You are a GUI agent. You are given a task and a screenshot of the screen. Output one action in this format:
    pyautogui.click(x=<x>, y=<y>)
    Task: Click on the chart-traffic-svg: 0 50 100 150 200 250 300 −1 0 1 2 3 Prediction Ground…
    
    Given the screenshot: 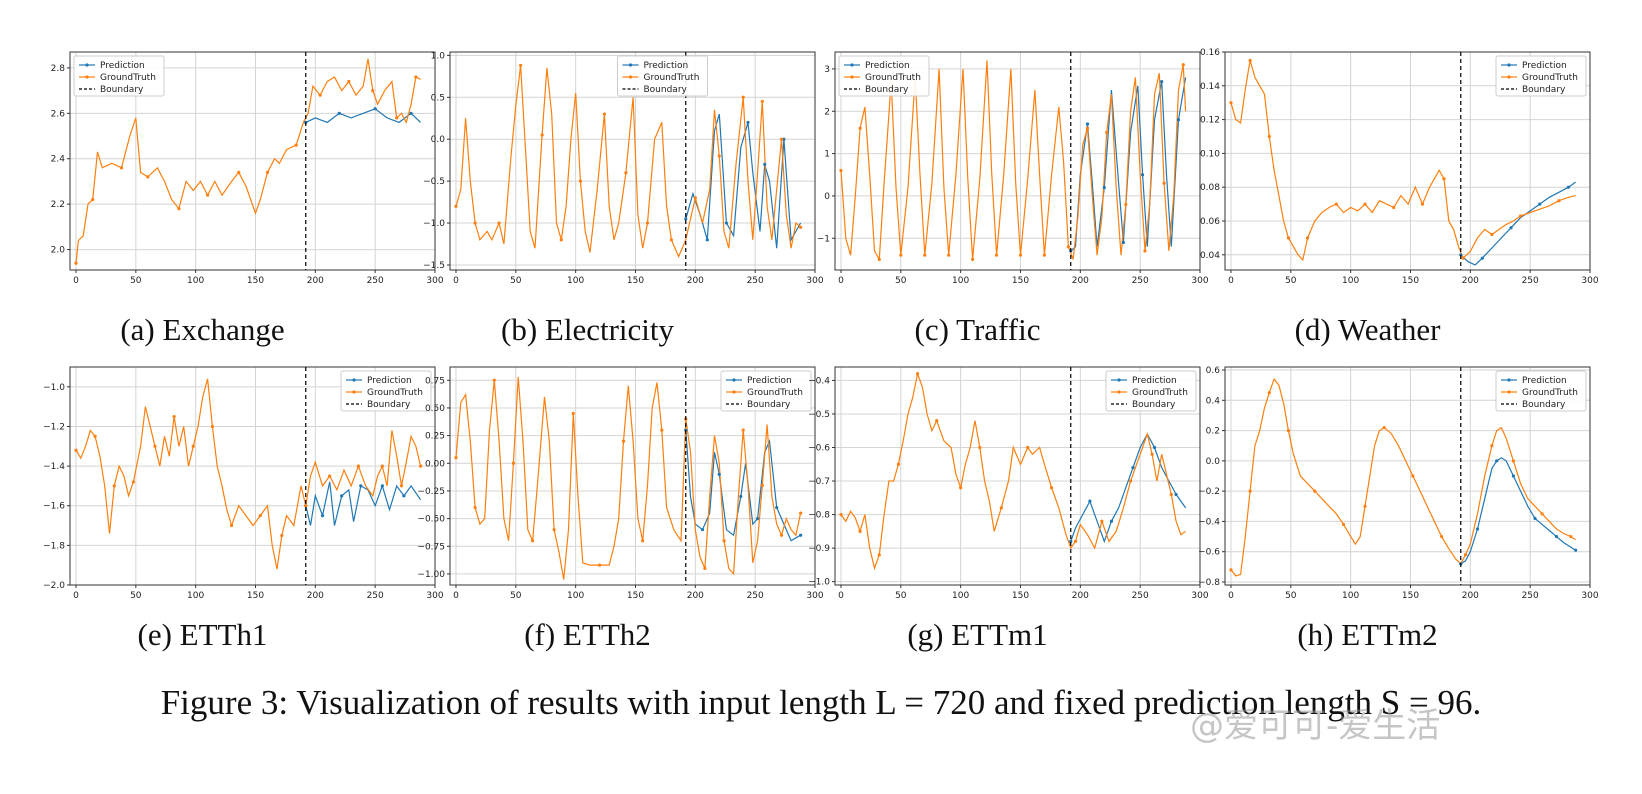 What is the action you would take?
    pyautogui.click(x=1013, y=168)
    